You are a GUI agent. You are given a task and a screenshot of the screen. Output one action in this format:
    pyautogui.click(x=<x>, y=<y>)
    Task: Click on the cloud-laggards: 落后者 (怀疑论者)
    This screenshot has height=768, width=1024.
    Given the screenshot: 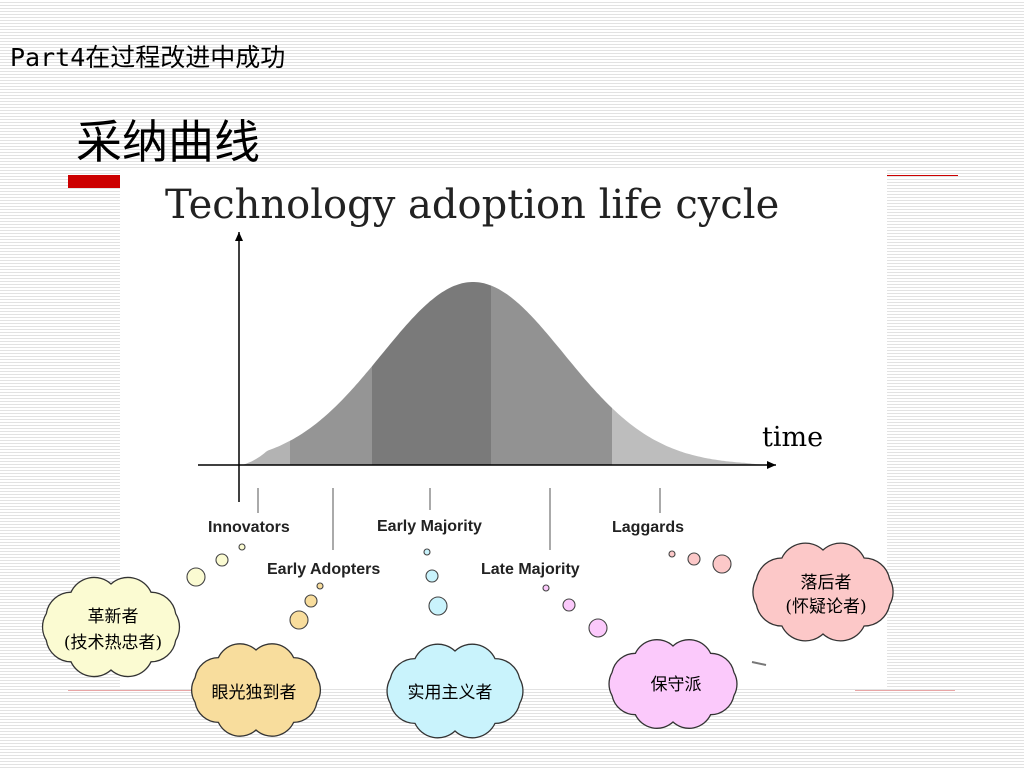 What is the action you would take?
    pyautogui.click(x=823, y=592)
    